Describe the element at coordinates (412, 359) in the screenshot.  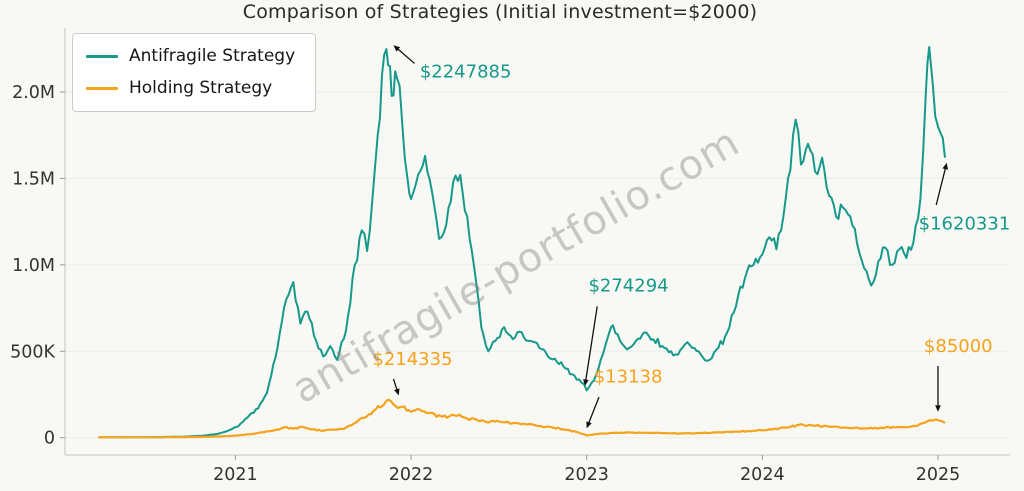
I see `annotation-label: $214335` at that location.